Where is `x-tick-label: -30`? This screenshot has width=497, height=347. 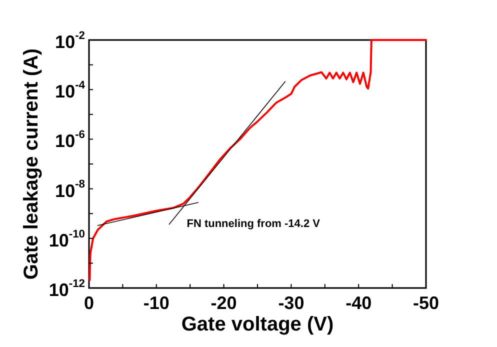 x-tick-label: -30 is located at coordinates (291, 302).